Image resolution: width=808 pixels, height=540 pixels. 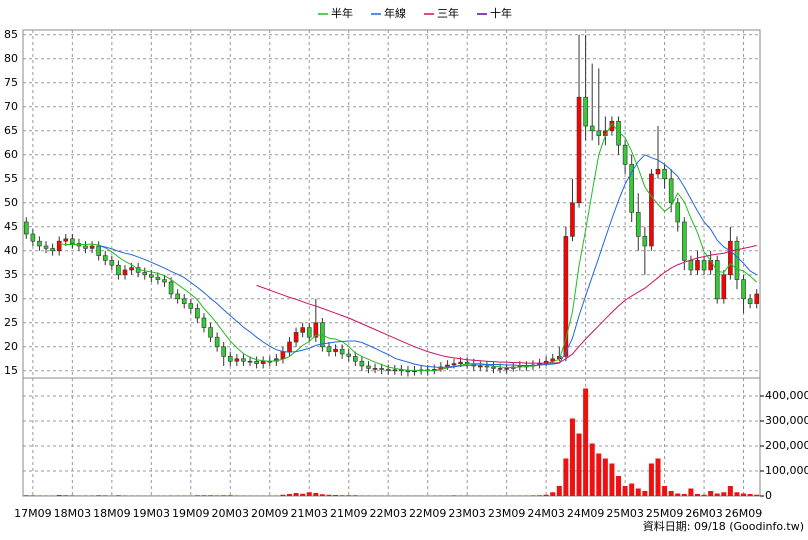 What do you see at coordinates (704, 513) in the screenshot?
I see `x-tick-label: 26M03` at bounding box center [704, 513].